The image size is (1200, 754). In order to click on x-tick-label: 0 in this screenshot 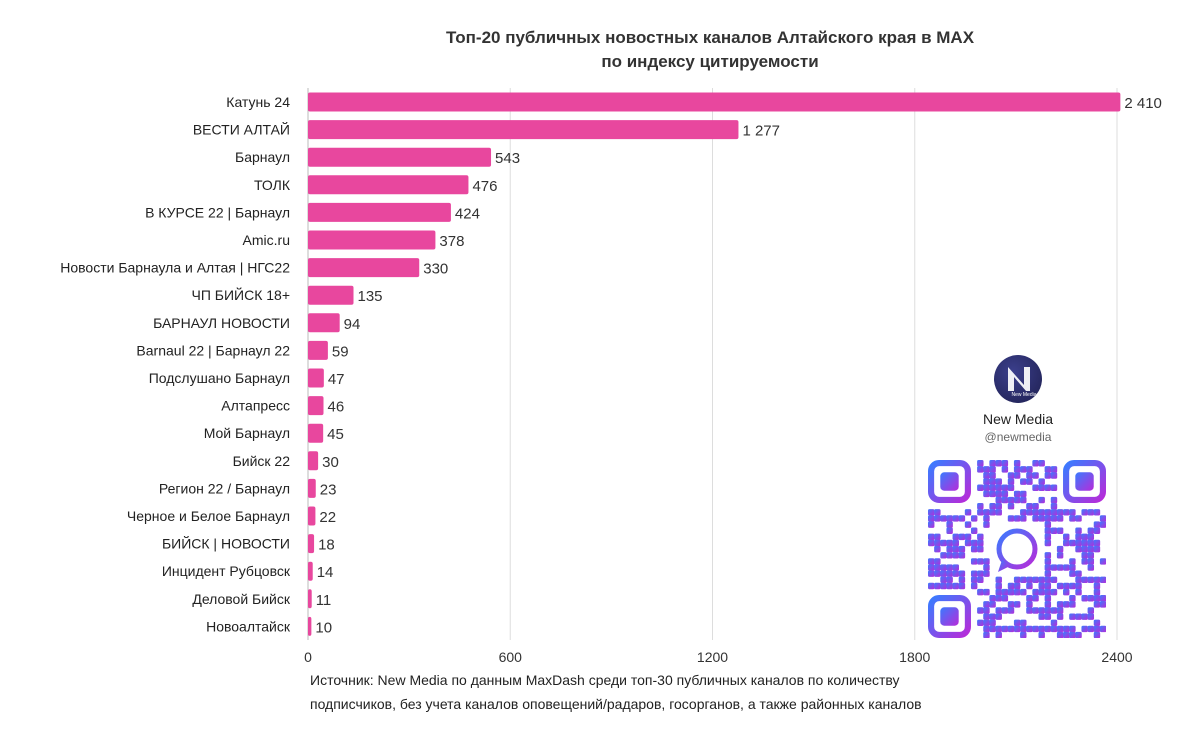, I will do `click(308, 657)`.